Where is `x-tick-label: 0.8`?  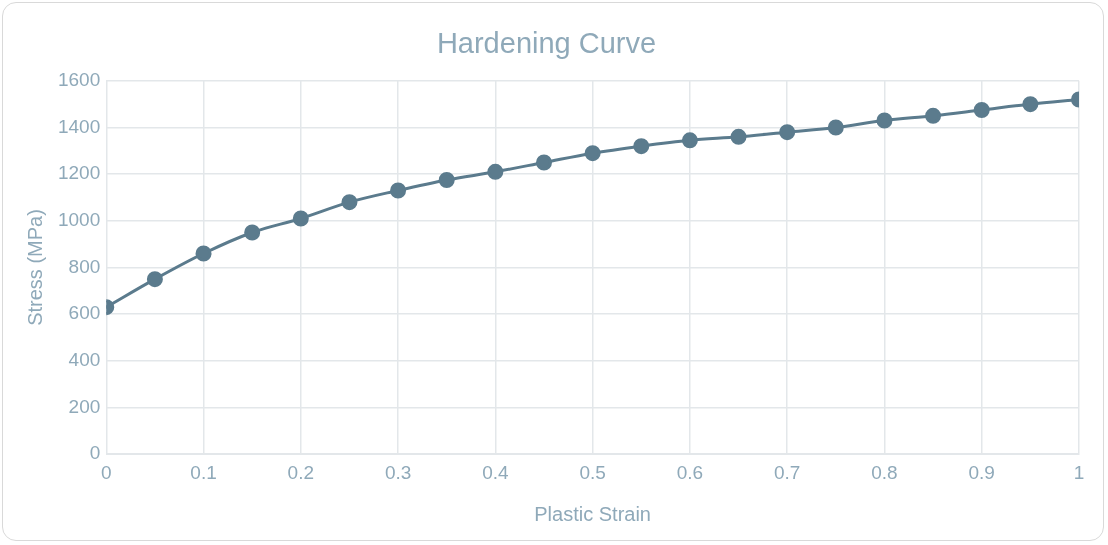 x-tick-label: 0.8 is located at coordinates (884, 472).